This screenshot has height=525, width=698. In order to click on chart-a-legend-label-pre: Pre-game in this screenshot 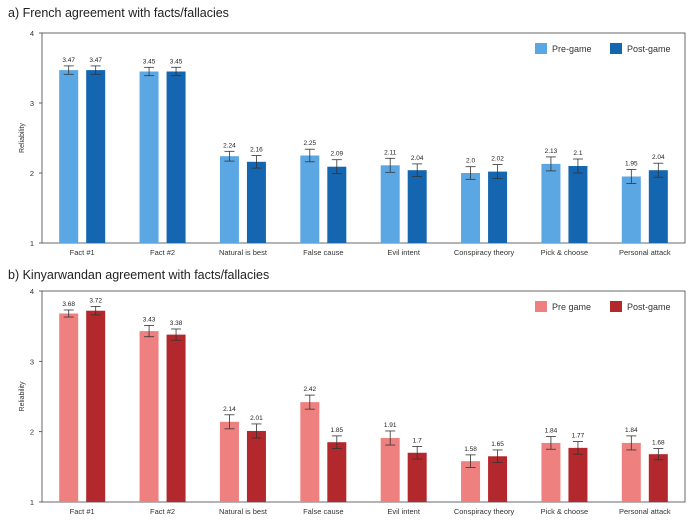, I will do `click(572, 49)`.